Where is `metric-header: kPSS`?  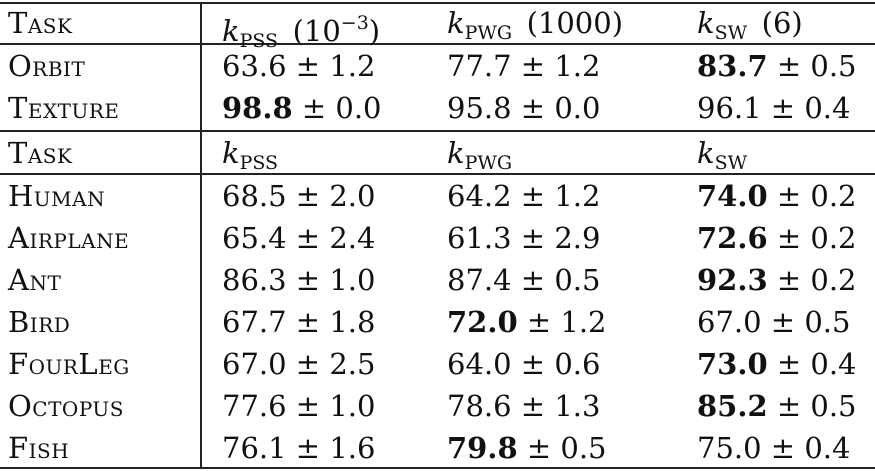
metric-header: kPSS is located at coordinates (250, 158).